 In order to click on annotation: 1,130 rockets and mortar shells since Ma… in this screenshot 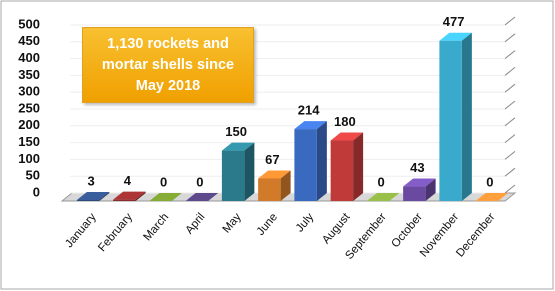, I will do `click(168, 65)`.